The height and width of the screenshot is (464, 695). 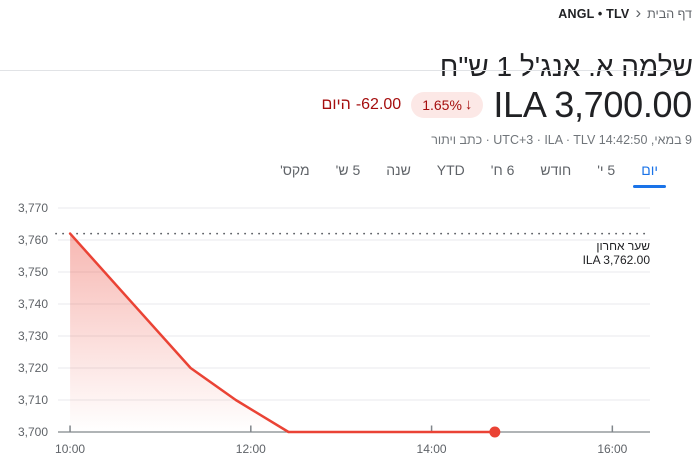 What do you see at coordinates (250, 449) in the screenshot?
I see `x-axis-tick-label: 12:00` at bounding box center [250, 449].